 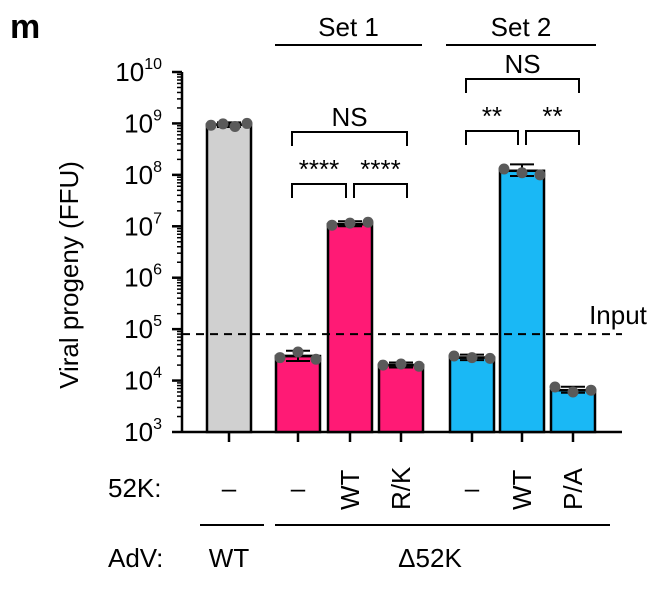 I want to click on y-tick-label: 10⁹, so click(x=143, y=122).